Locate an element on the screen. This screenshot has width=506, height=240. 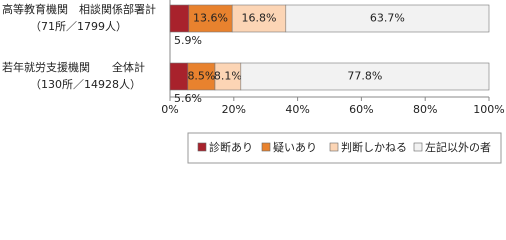
legend-label: 判断しかねる is located at coordinates (374, 147).